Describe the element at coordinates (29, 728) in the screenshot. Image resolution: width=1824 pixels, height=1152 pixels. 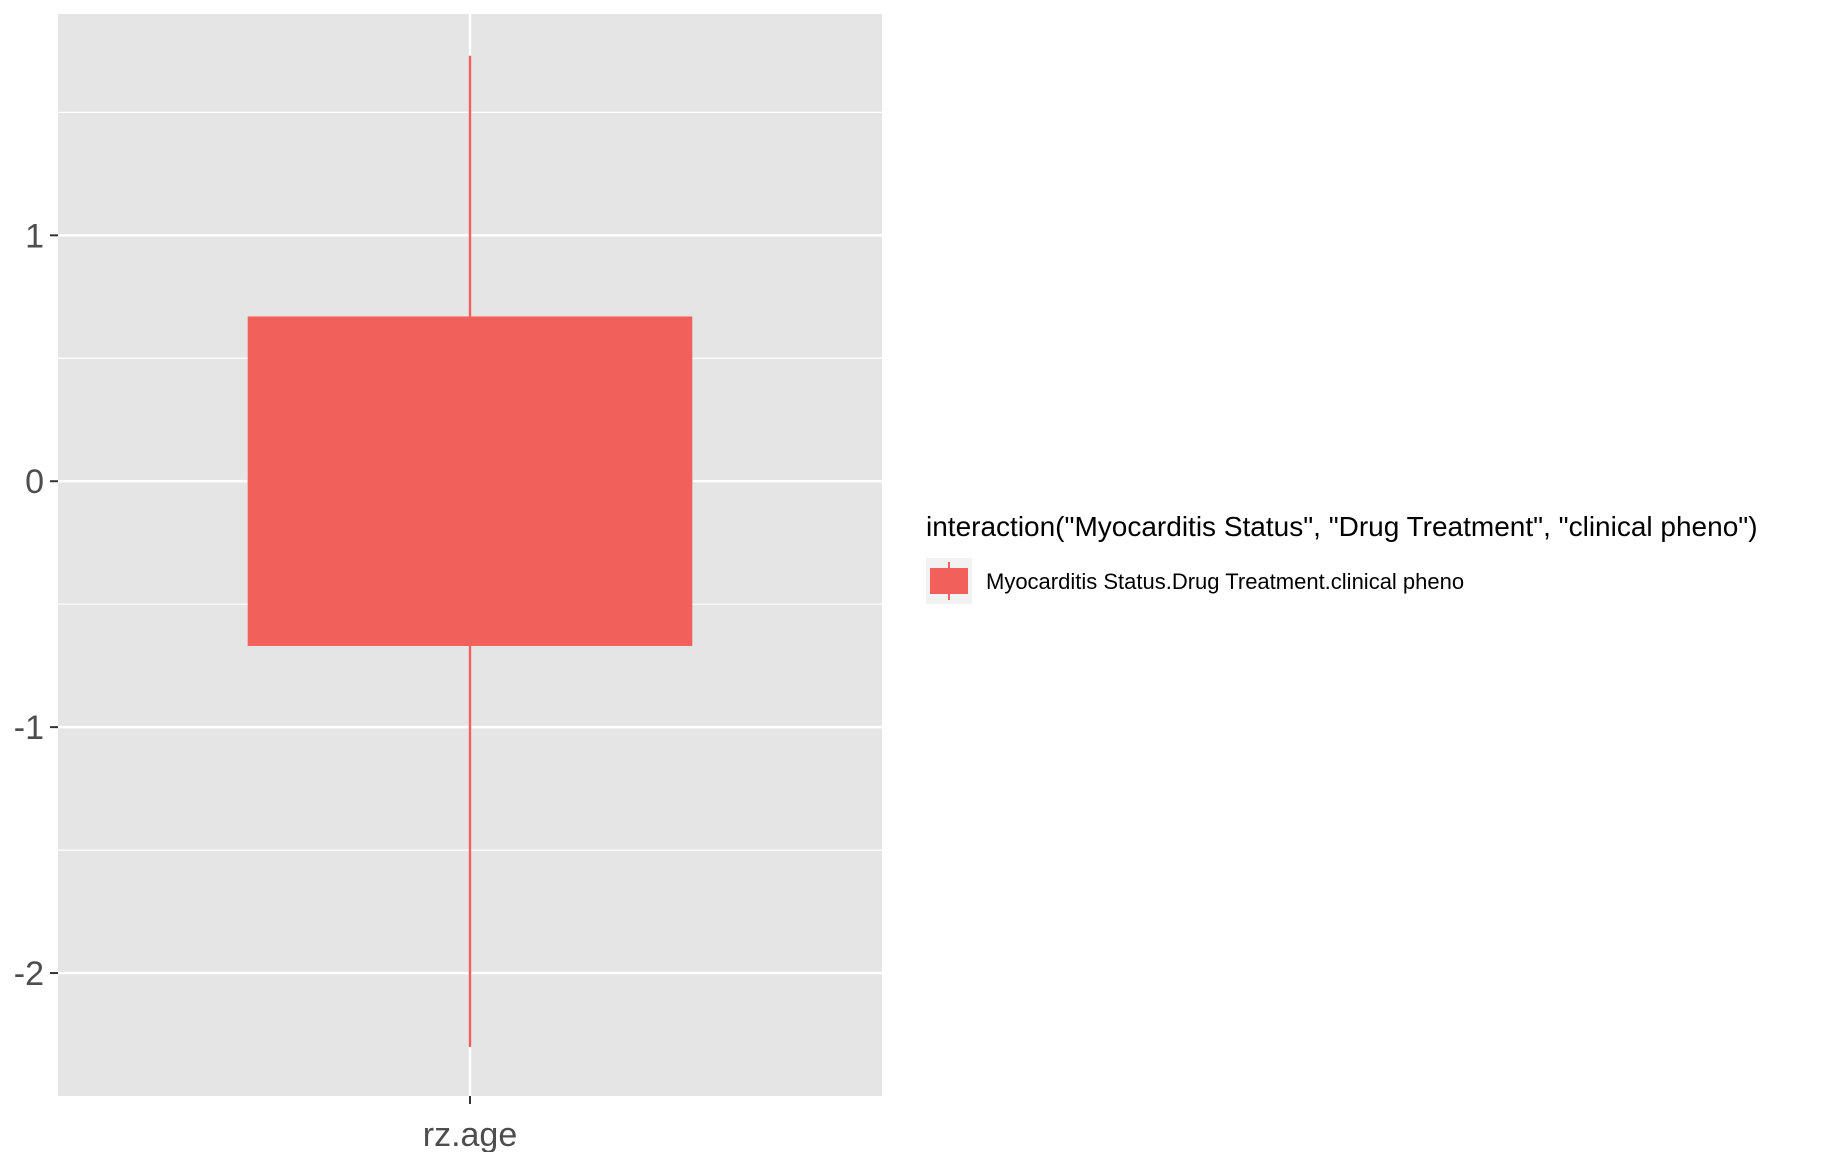
I see `y-tick-label: -1` at that location.